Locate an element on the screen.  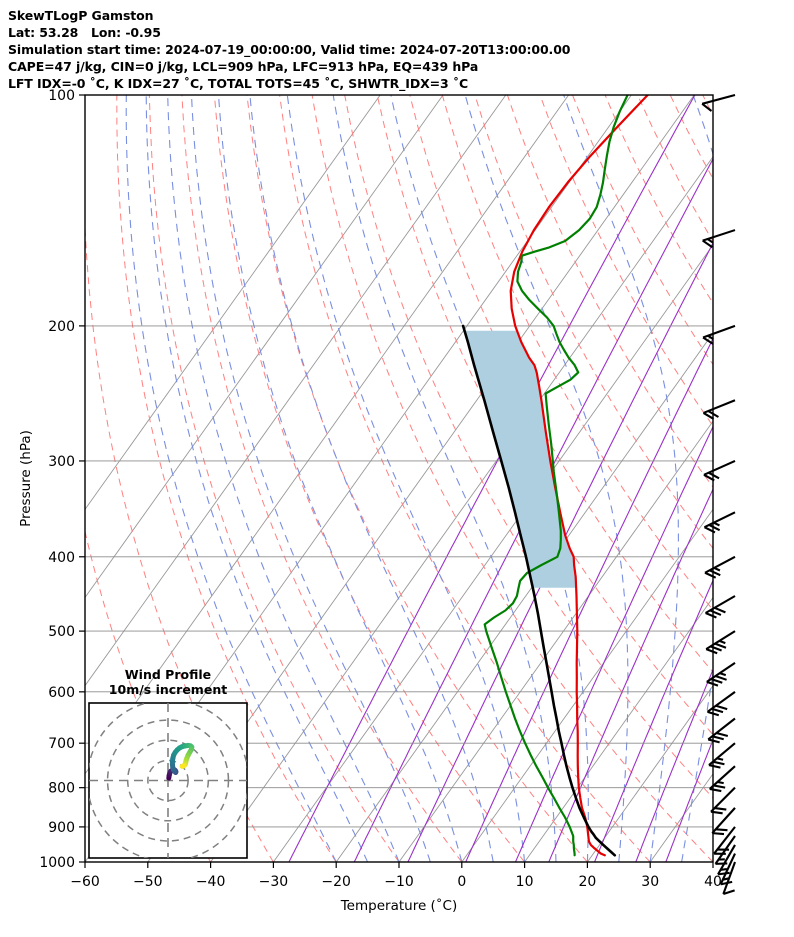
y-axis-label: Pressure (hPa) is located at coordinates (26, 478).